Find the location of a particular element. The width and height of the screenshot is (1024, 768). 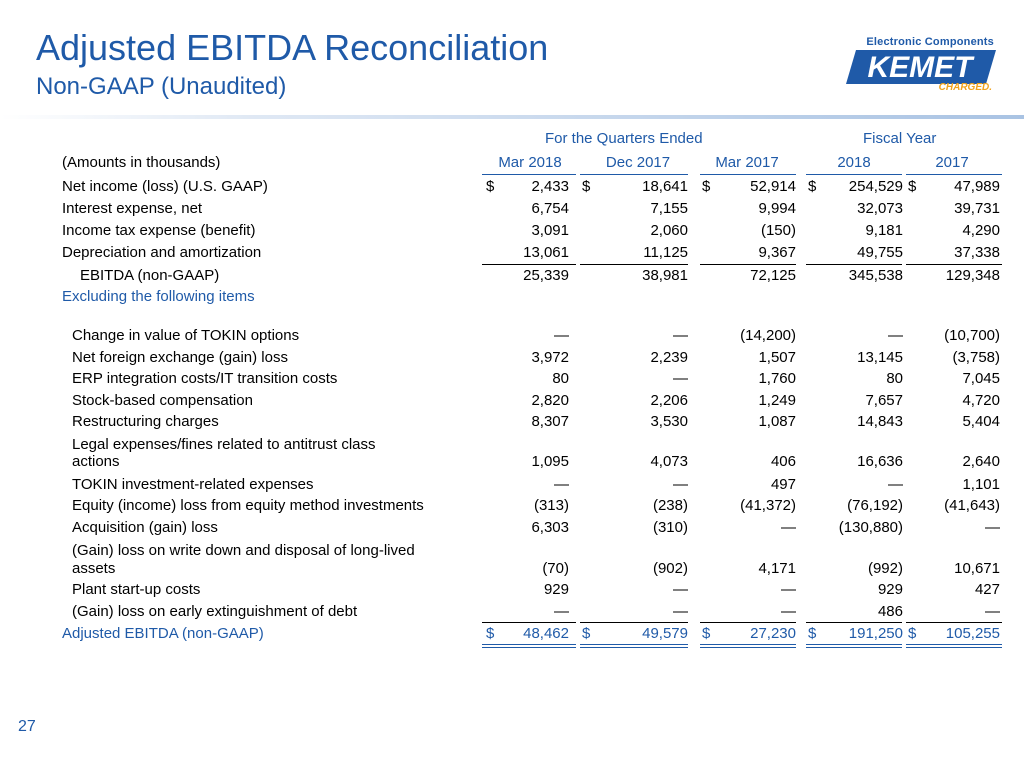

value-mar-2018: 3,091 is located at coordinates (550, 230).